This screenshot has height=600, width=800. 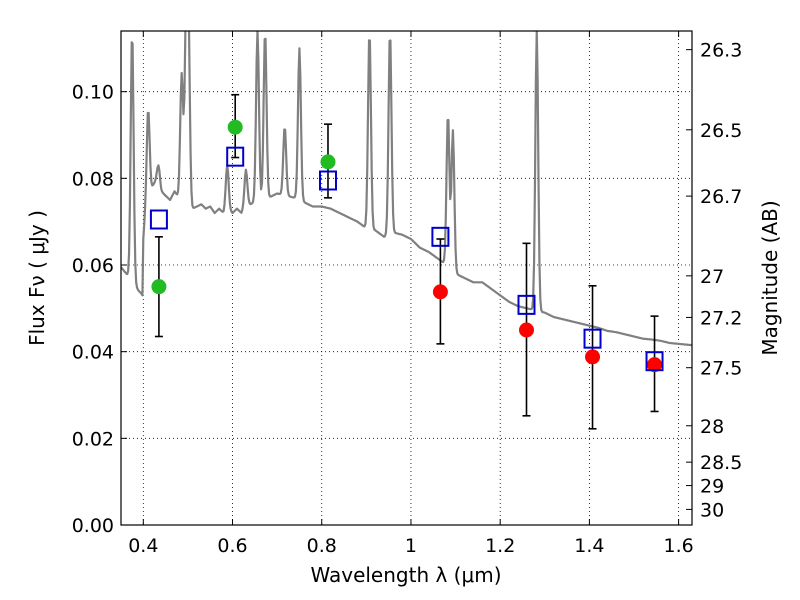 What do you see at coordinates (405, 575) in the screenshot?
I see `x-axis-label: Wavelength λ (μm)` at bounding box center [405, 575].